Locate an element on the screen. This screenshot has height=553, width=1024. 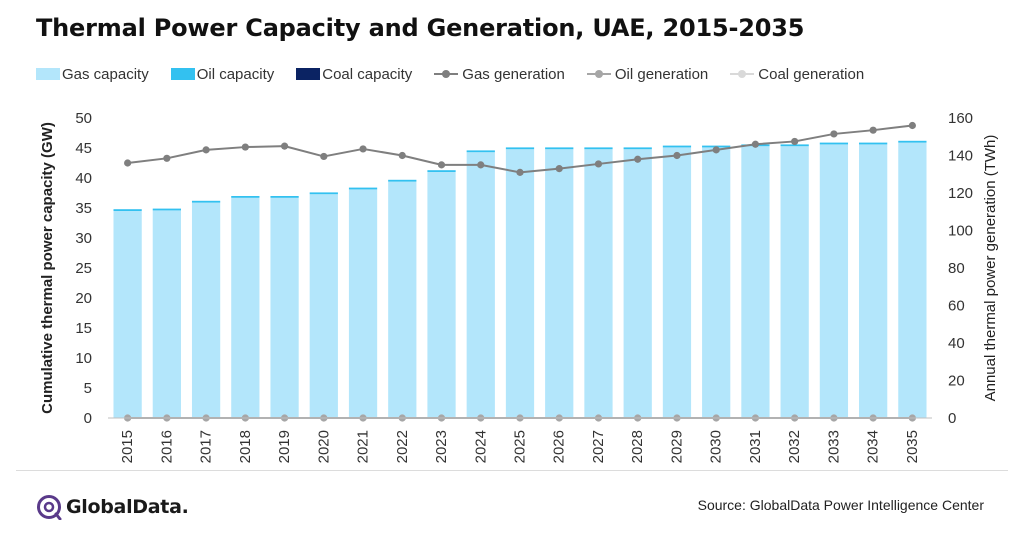
bar-oil-capacity-2021 is located at coordinates (363, 188).